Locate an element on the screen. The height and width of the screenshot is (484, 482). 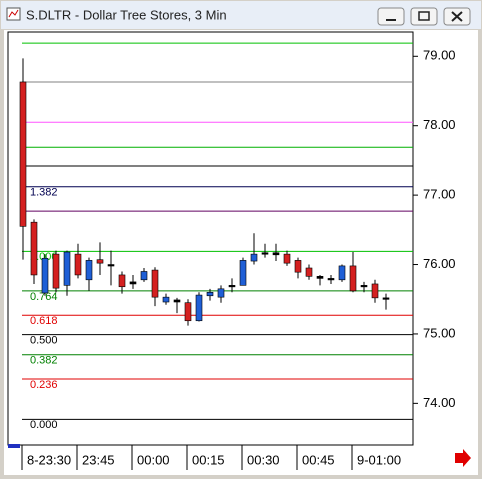
window-buttons is located at coordinates (424, 16).